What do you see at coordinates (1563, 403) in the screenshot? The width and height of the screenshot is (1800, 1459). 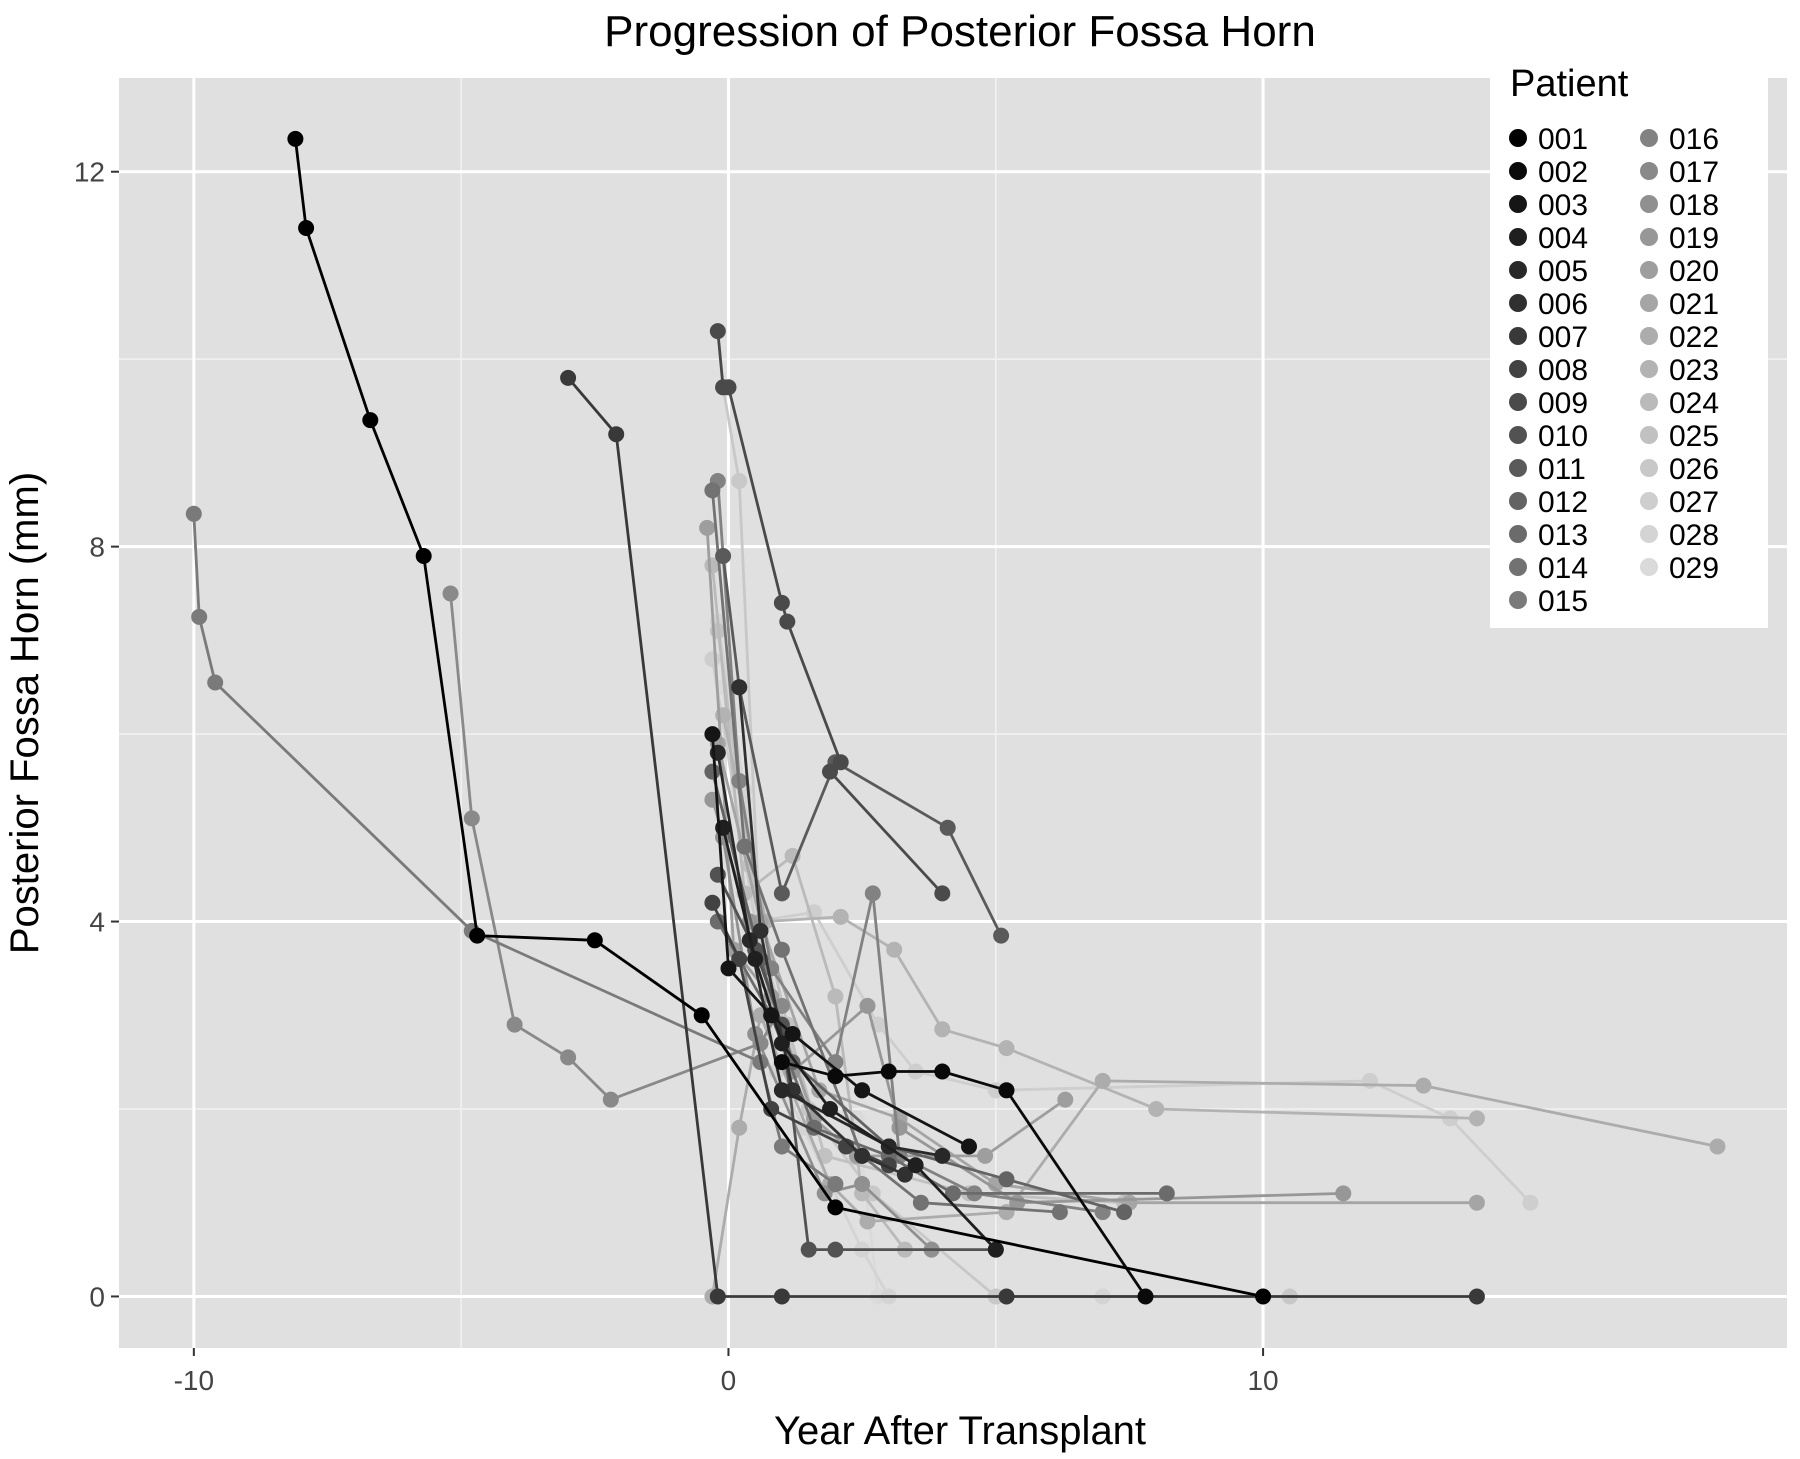 I see `legend-label: 009` at bounding box center [1563, 403].